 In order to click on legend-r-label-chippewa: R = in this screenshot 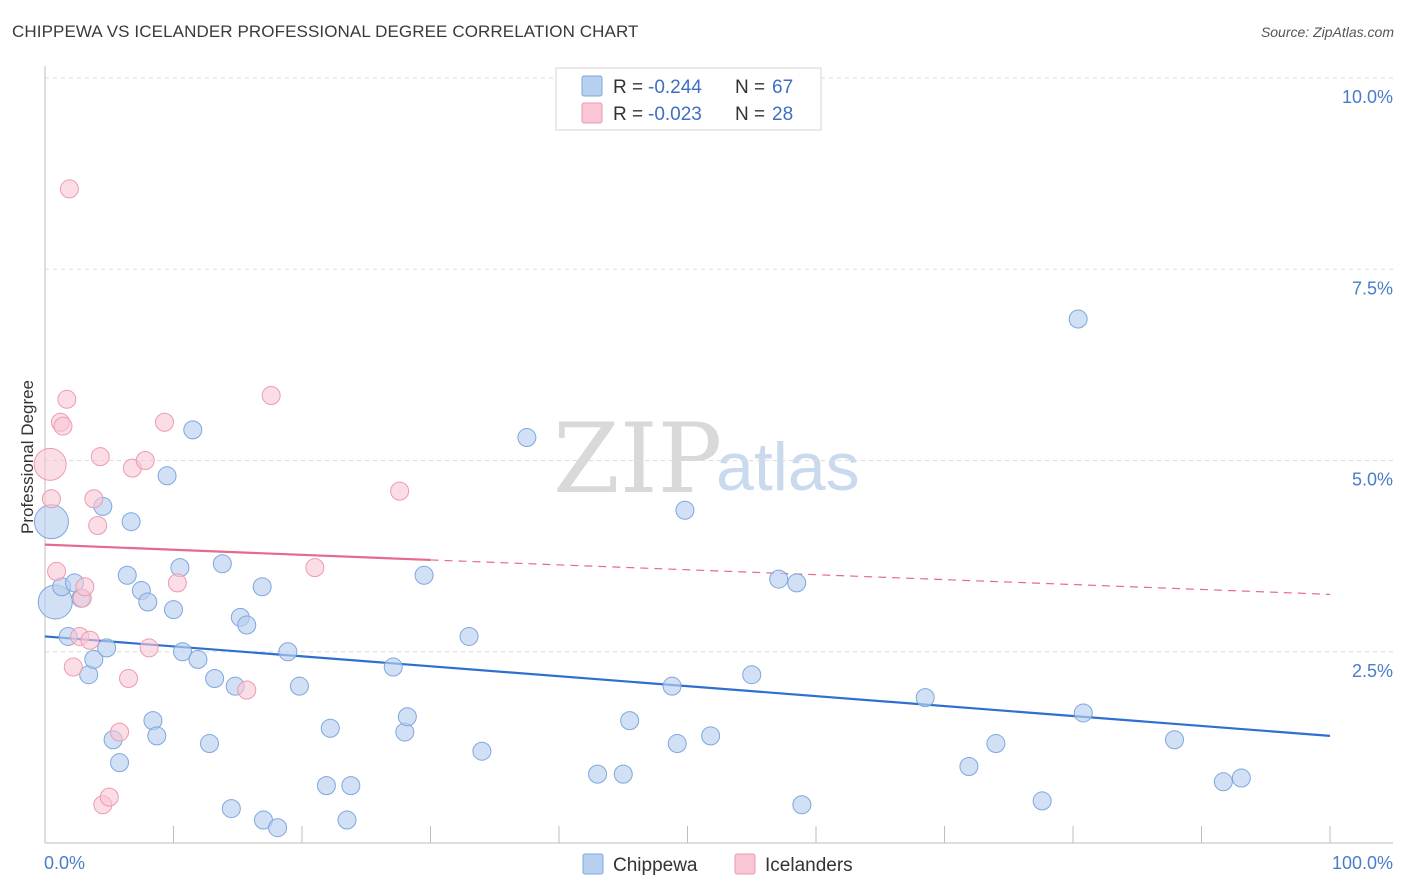, I will do `click(628, 87)`.